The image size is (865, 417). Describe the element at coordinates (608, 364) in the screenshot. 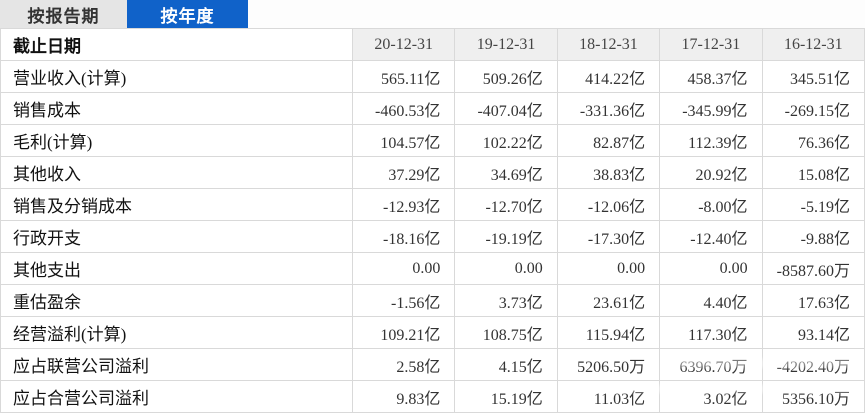

I see `cell-value: 5206.50万` at that location.